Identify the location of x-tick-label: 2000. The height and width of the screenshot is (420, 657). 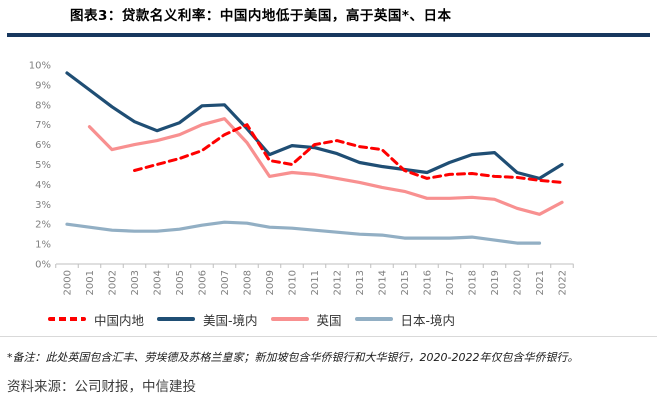
(68, 282).